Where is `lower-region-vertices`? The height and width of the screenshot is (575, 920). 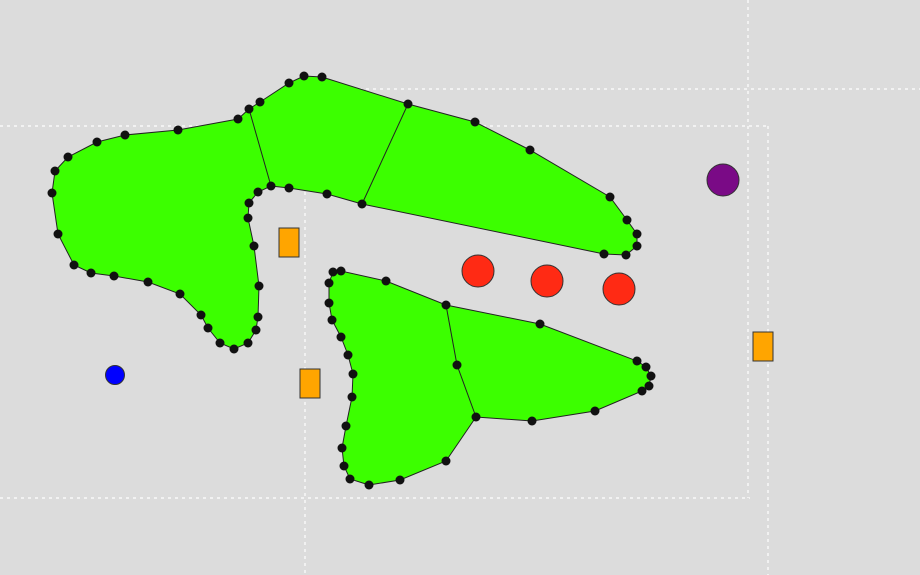 lower-region-vertices is located at coordinates (490, 378).